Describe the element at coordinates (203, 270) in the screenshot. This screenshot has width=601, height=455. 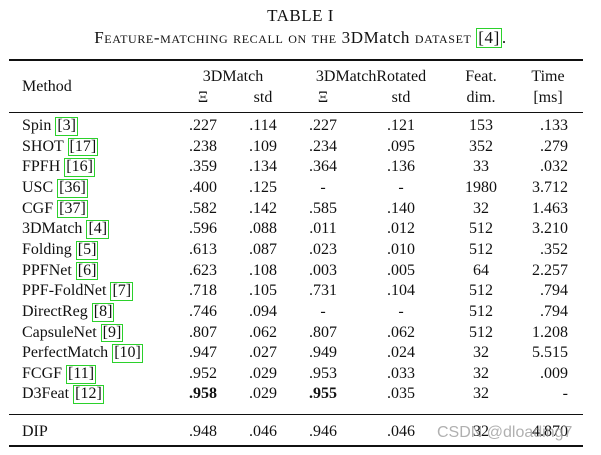
I see `cell-3dmatch-xi: .623` at that location.